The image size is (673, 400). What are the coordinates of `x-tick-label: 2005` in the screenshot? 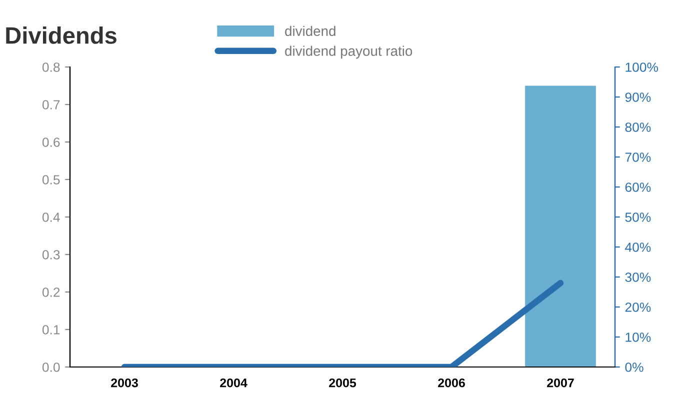 It's located at (342, 383).